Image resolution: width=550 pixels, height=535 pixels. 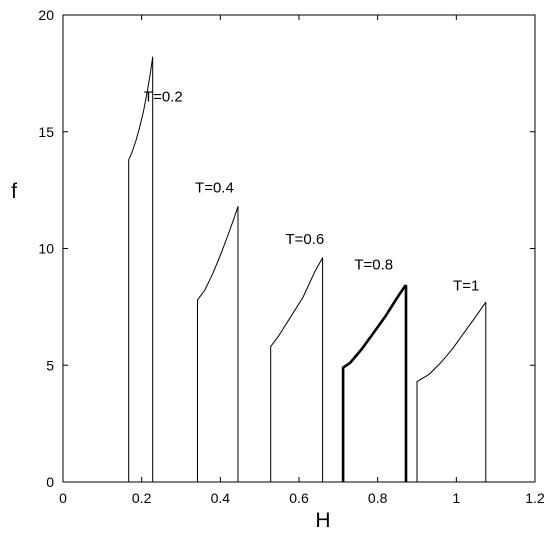 What do you see at coordinates (322, 520) in the screenshot?
I see `x-axis-title: H` at bounding box center [322, 520].